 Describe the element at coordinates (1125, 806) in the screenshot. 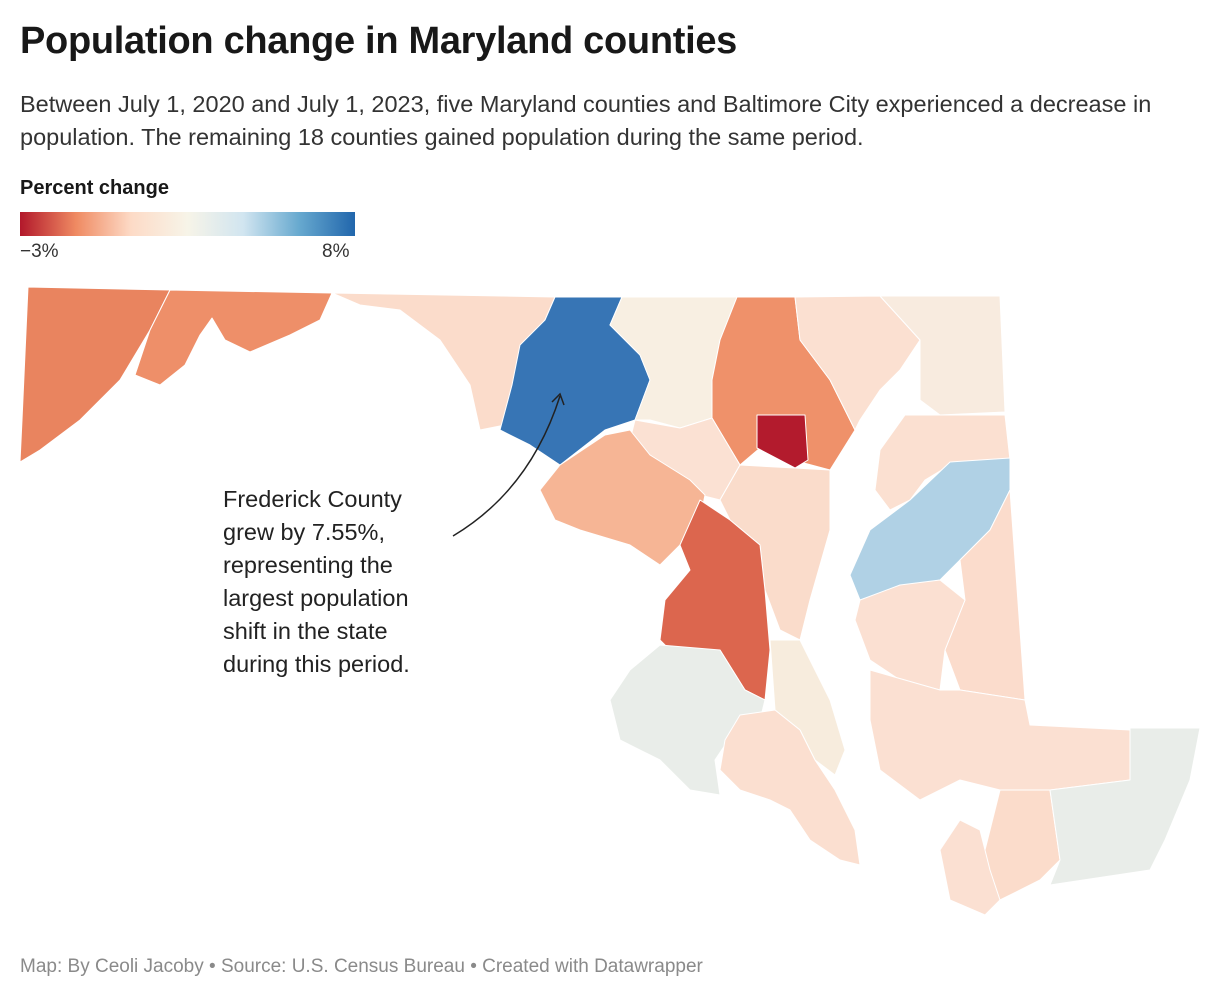

I see `county-worcester` at that location.